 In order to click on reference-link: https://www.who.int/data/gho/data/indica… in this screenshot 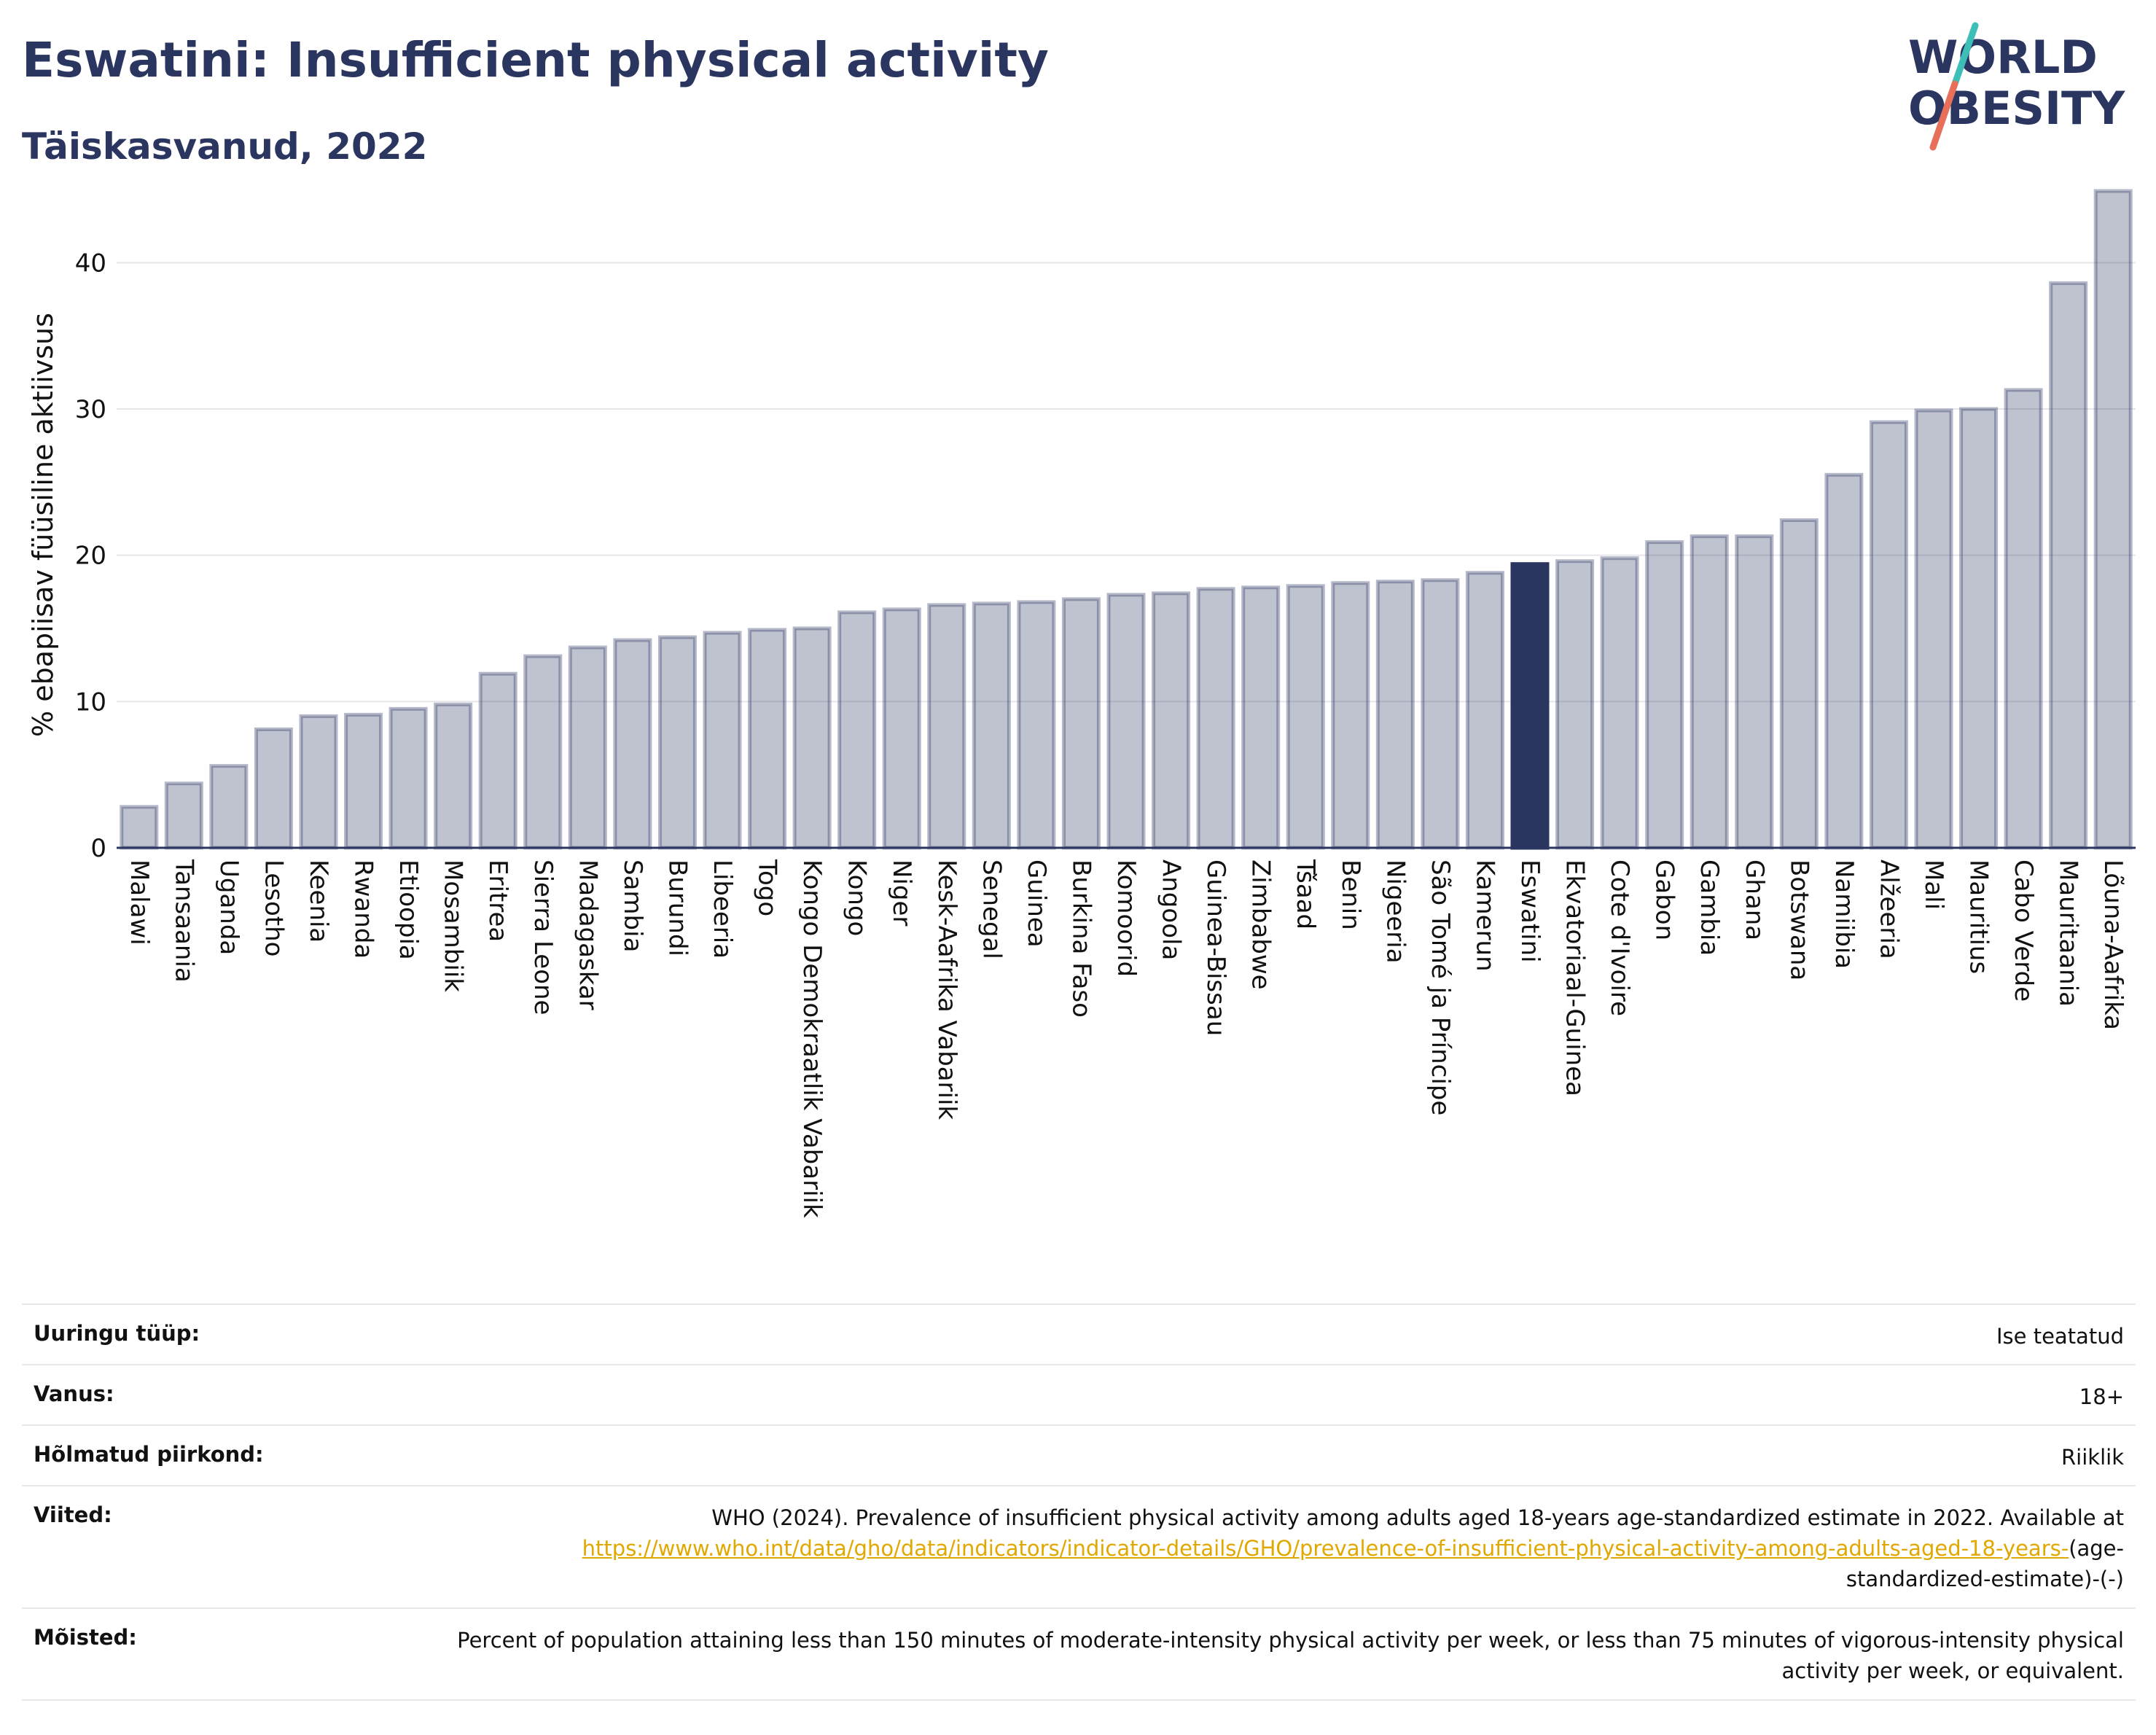, I will do `click(1325, 1548)`.